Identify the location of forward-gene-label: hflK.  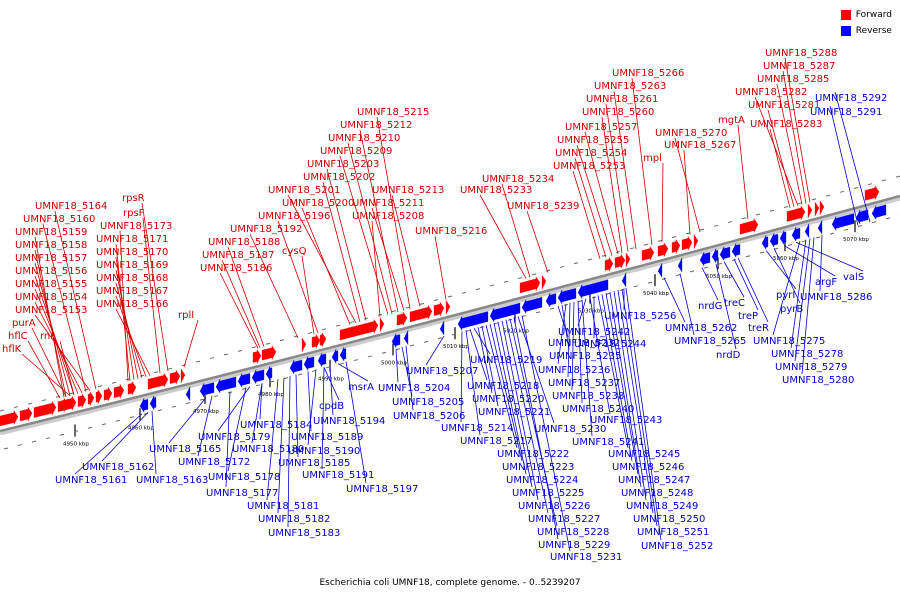
(12, 349).